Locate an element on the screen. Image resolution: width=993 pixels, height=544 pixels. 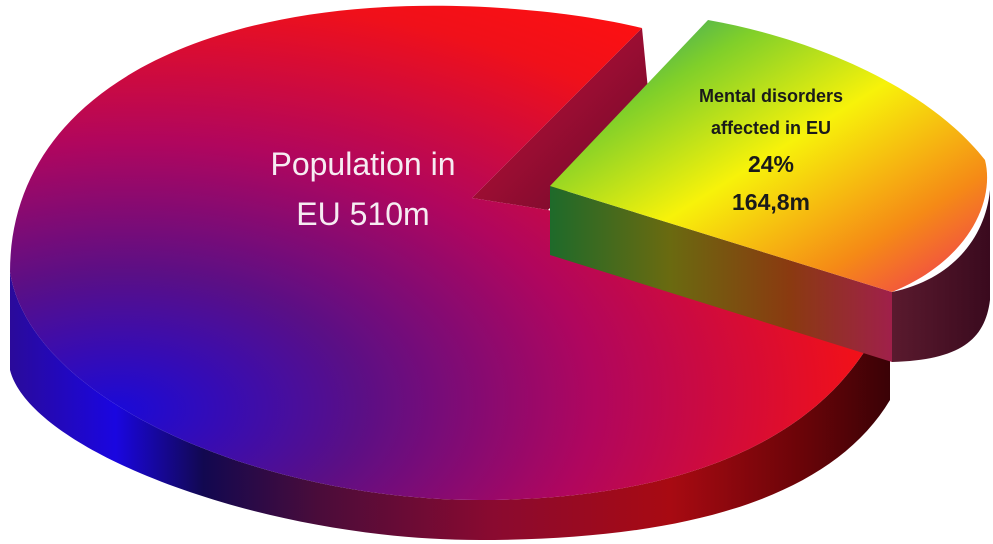
pie-slice-mental-disorders-rim is located at coordinates (941, 276).